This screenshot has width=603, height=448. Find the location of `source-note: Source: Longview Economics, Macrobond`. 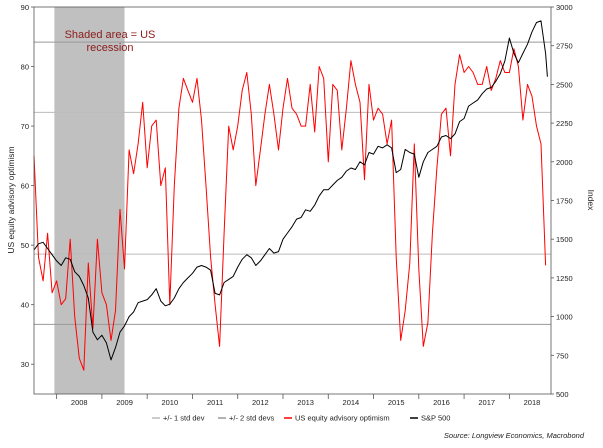

source-note: Source: Longview Economics, Macrobond is located at coordinates (514, 435).